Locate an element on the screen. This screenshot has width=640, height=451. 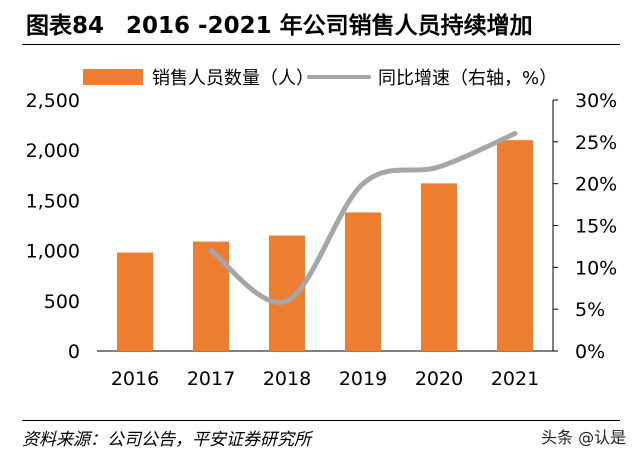
x-tick-label: 2016 is located at coordinates (135, 379).